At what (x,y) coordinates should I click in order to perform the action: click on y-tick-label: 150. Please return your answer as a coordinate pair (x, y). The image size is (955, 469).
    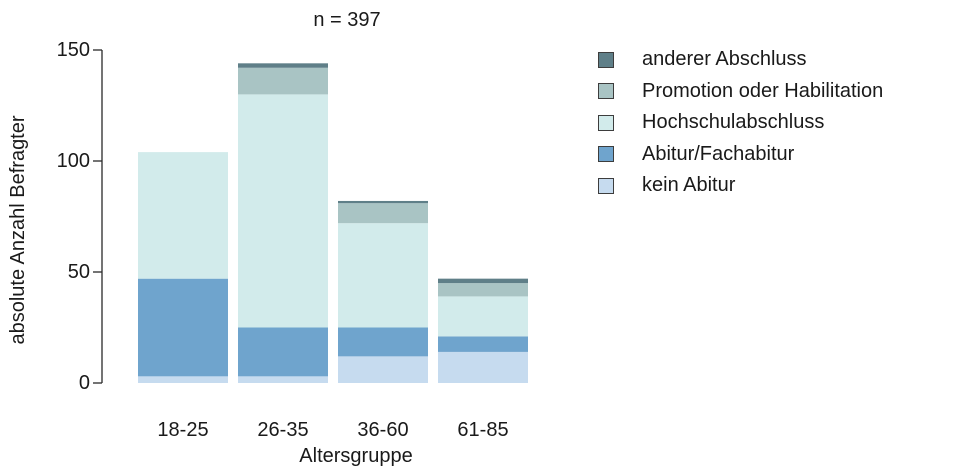
    Looking at the image, I should click on (73, 50).